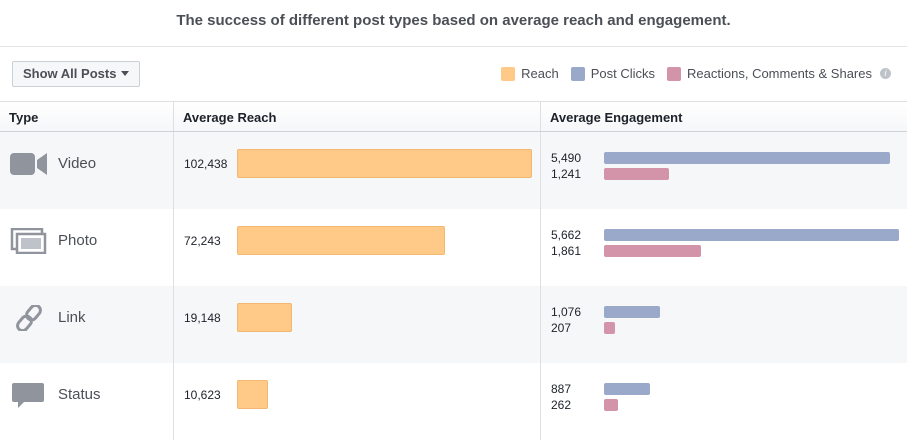 This screenshot has height=441, width=907. I want to click on post-clicks-value: 1,076, so click(566, 312).